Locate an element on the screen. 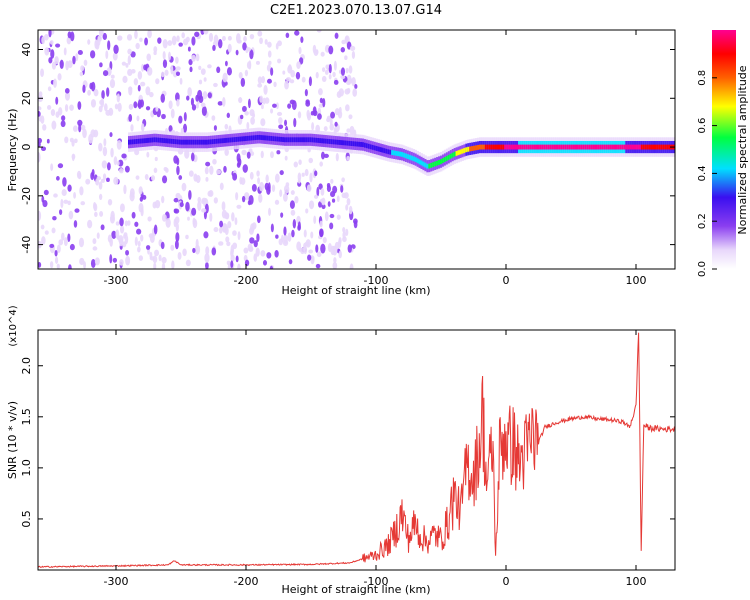 This screenshot has width=750, height=600. x-tick-label: -200 is located at coordinates (246, 581).